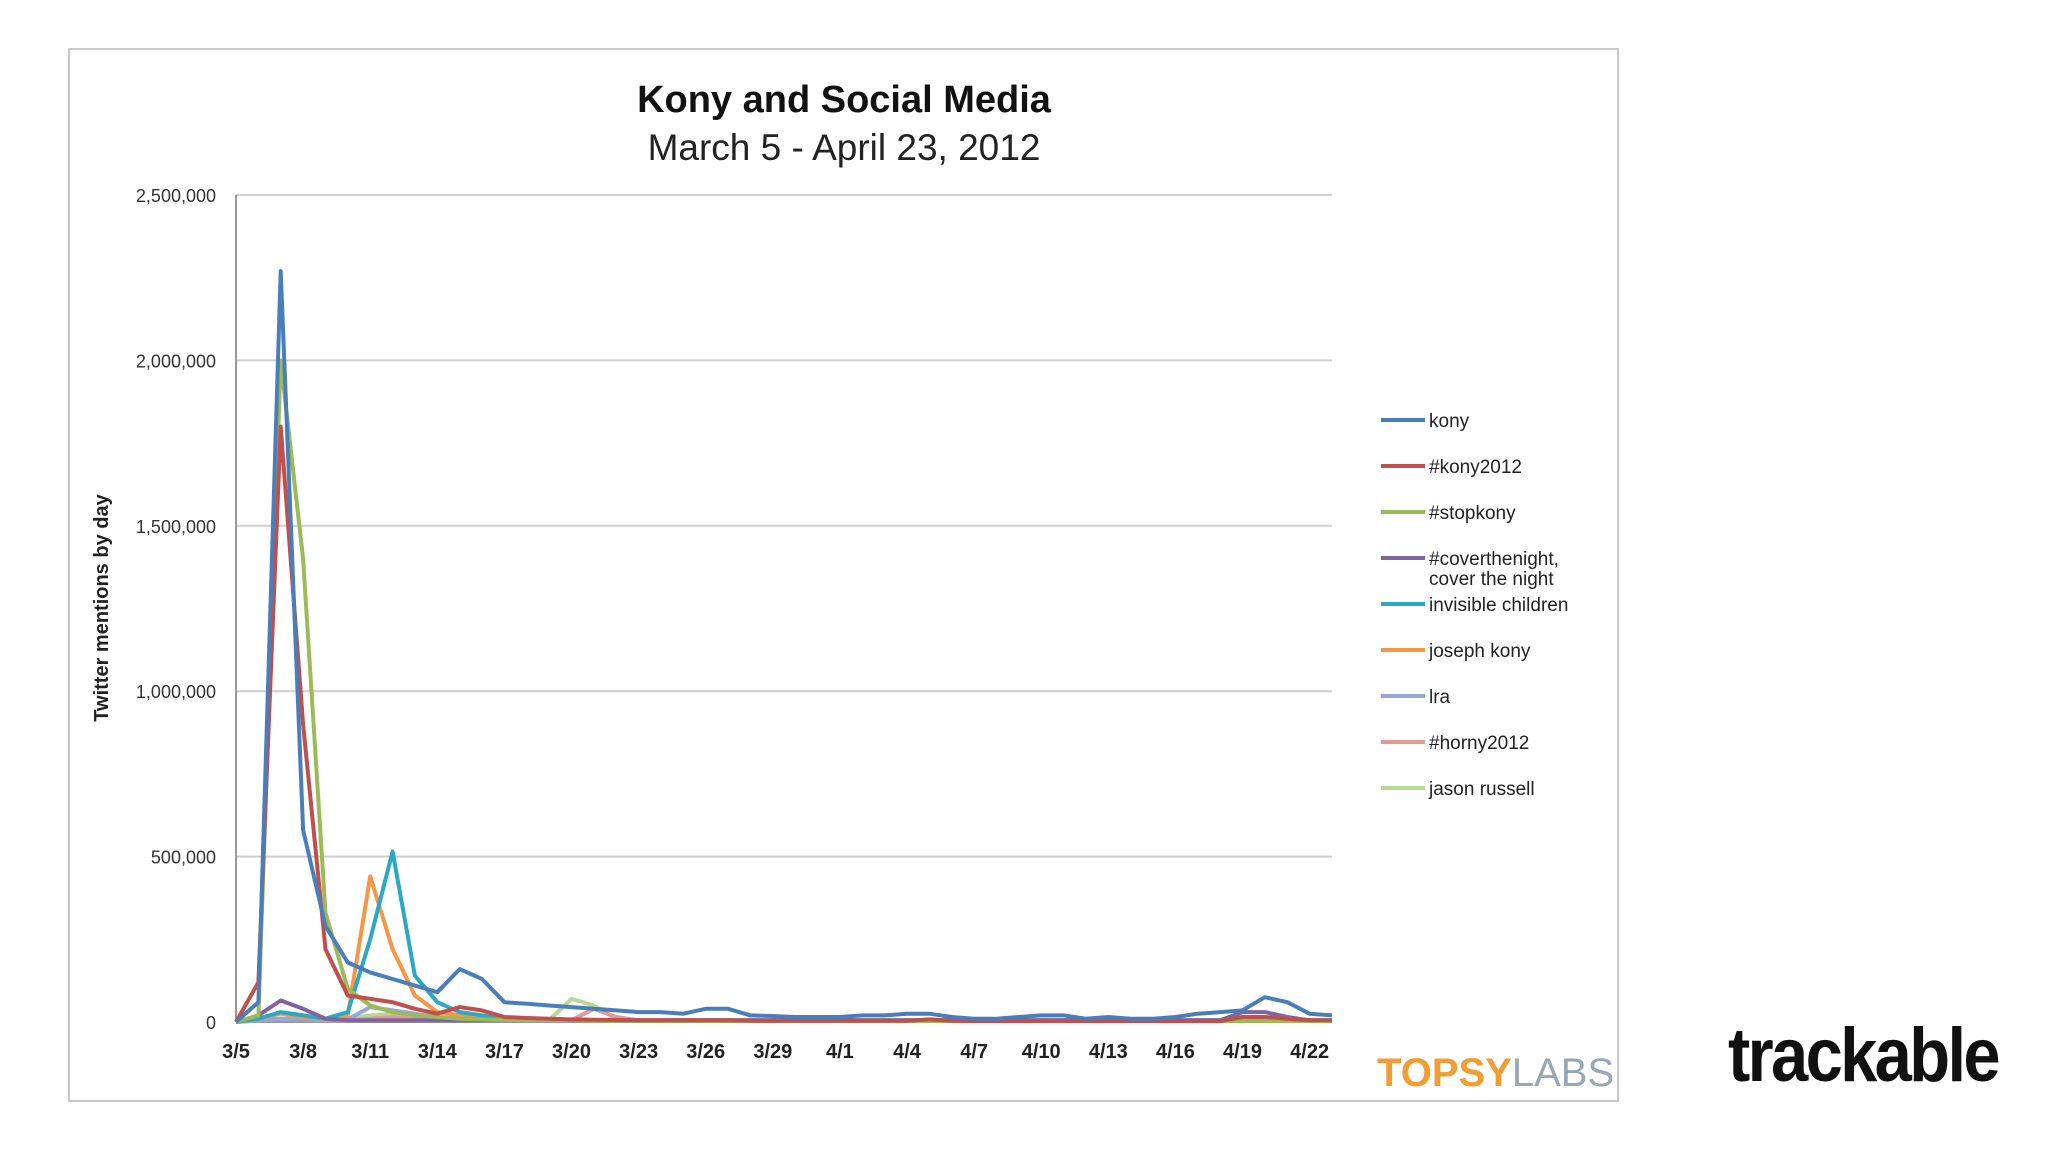 This screenshot has width=2048, height=1152. Describe the element at coordinates (1440, 697) in the screenshot. I see `legend-label: lra` at that location.